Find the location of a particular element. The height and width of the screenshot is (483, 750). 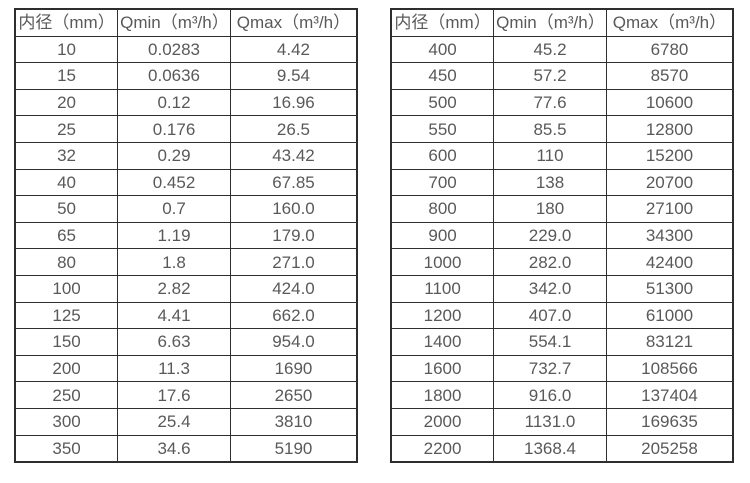

table-row: 700 138 20700 is located at coordinates (562, 182).